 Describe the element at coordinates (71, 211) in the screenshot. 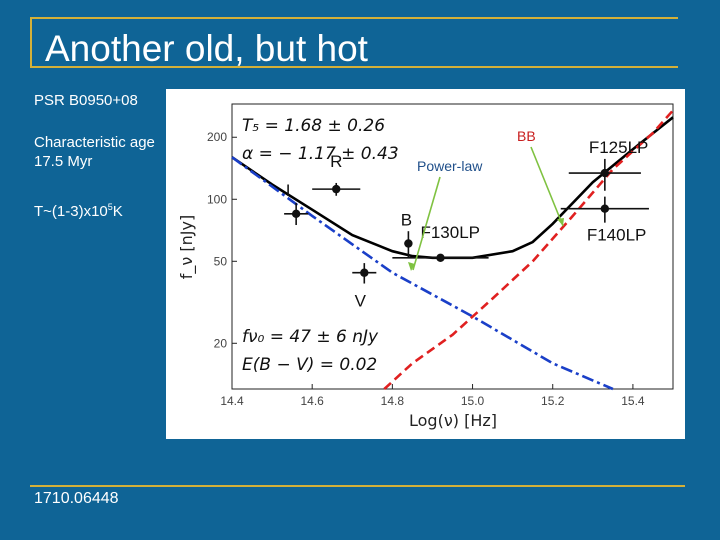

I see `temperature-prefix: T~(1-3)x10` at that location.